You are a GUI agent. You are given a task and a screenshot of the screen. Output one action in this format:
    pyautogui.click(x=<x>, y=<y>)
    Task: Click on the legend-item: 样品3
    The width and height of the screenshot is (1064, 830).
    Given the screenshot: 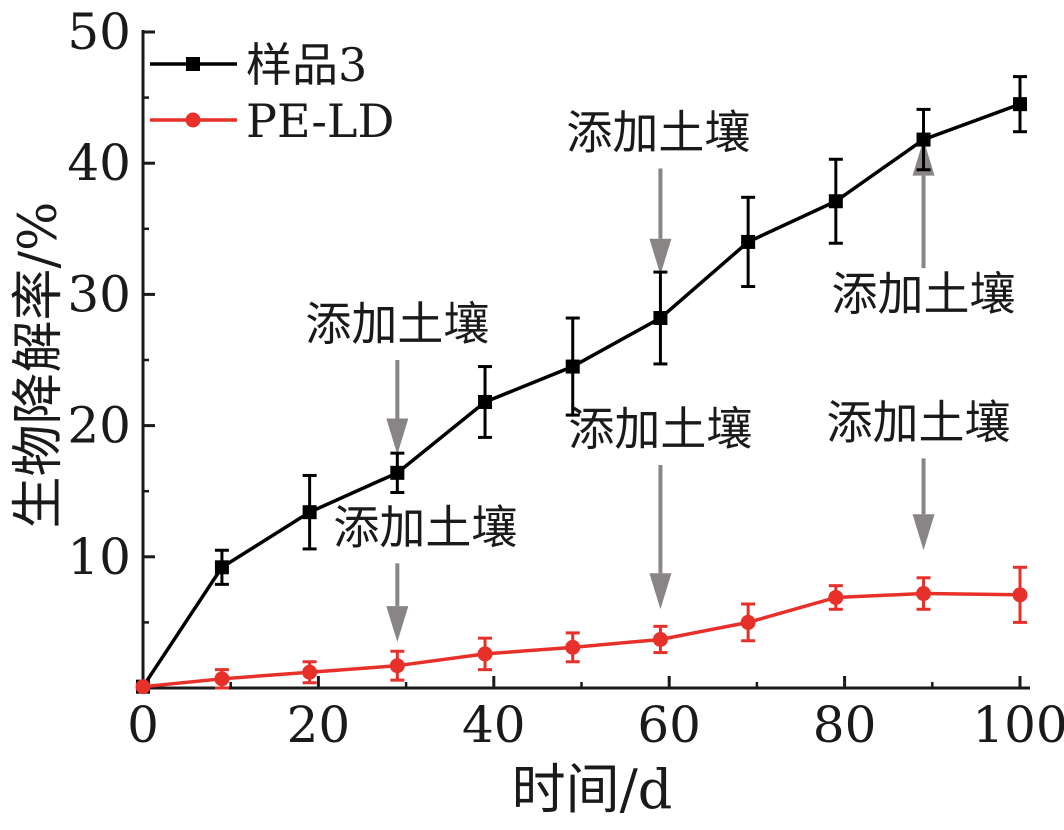 What is the action you would take?
    pyautogui.click(x=258, y=65)
    